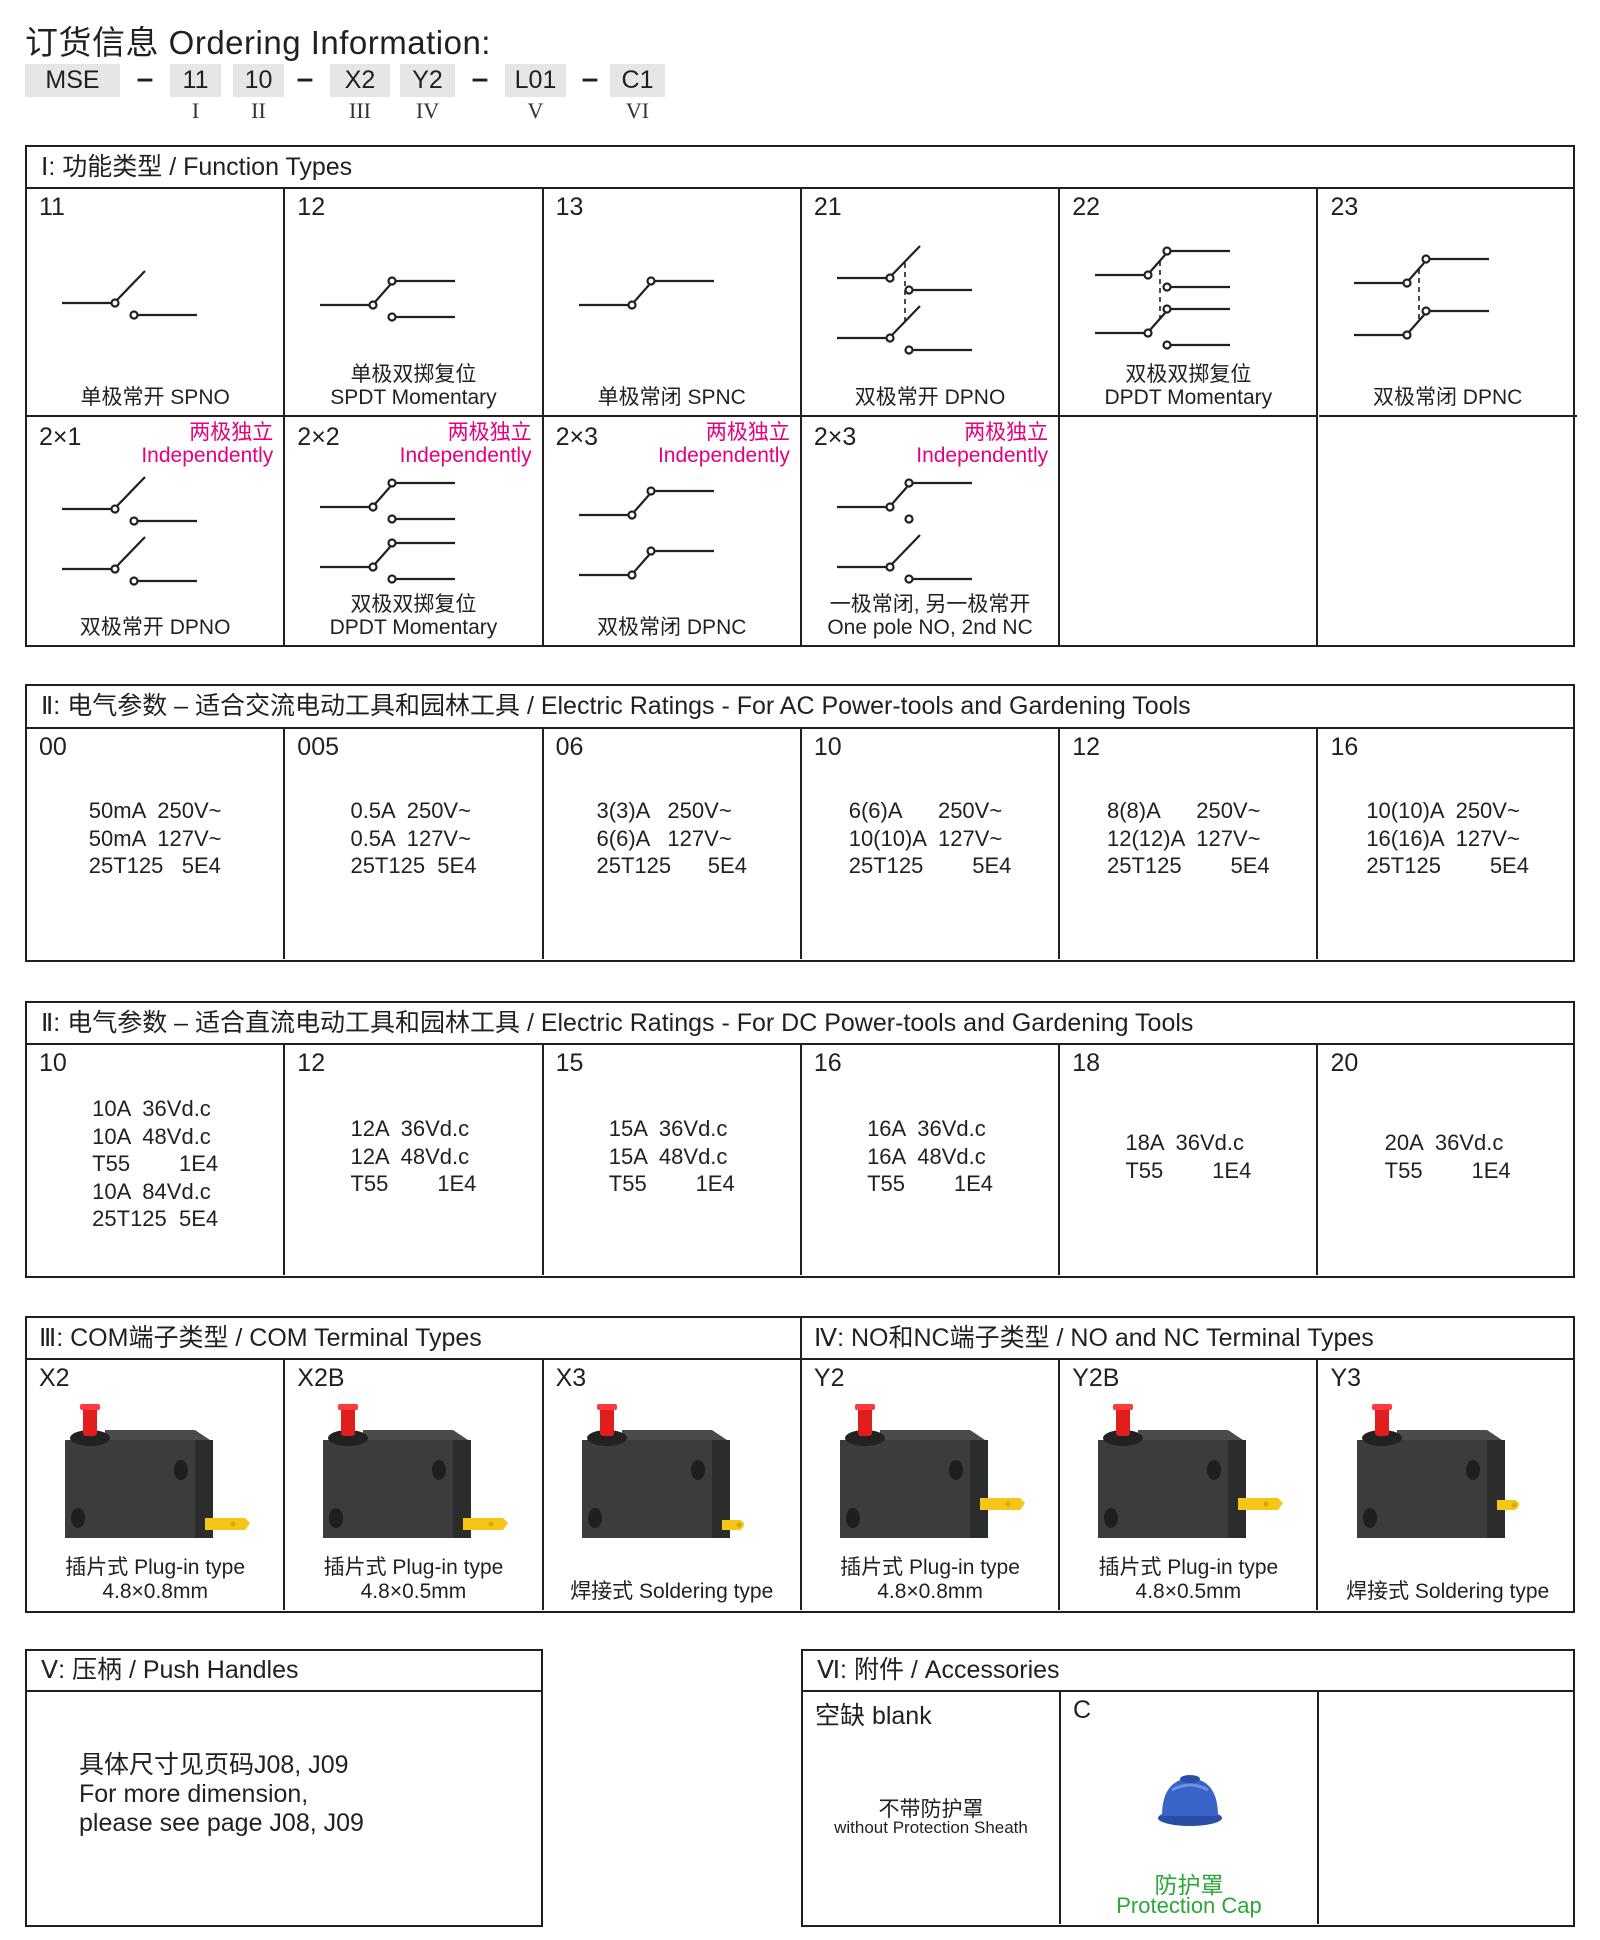 The width and height of the screenshot is (1600, 1940). I want to click on rating-lines: 3(3)A 250V~ 6(6)A 127V~ 25T125 5E4, so click(672, 838).